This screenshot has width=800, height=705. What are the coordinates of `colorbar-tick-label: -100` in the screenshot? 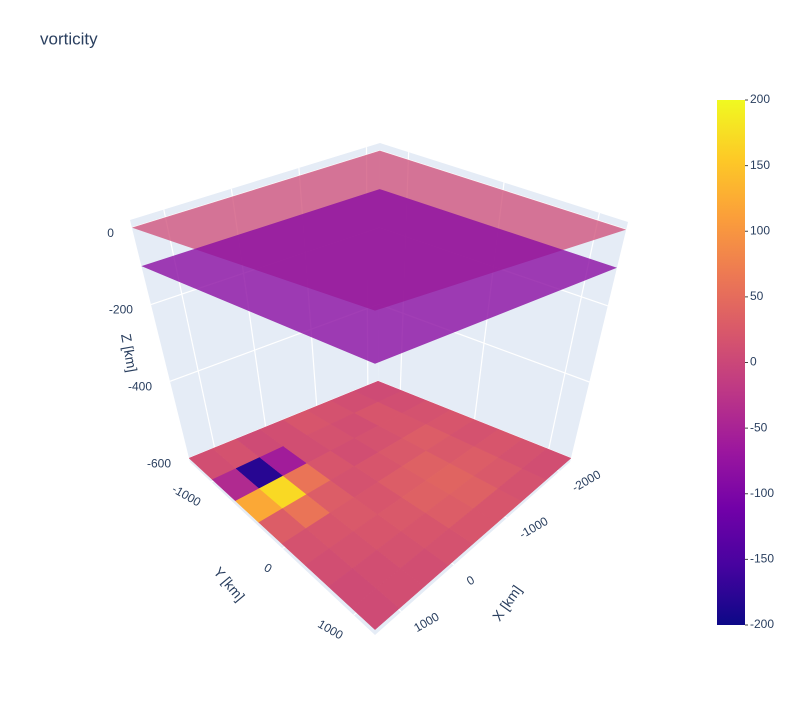 It's located at (762, 493).